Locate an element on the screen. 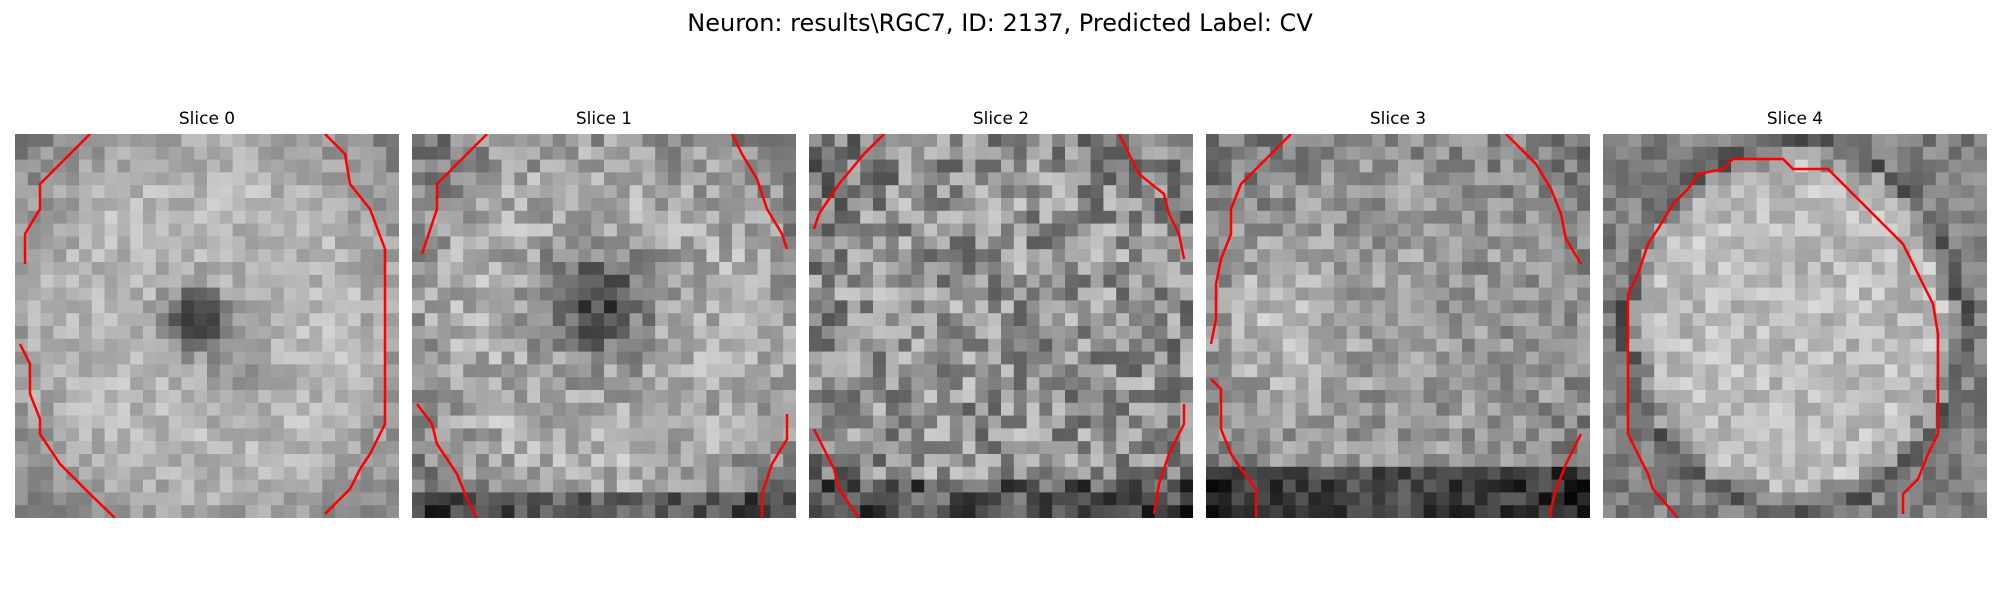  slice-title-3: Slice 3 is located at coordinates (1398, 119).